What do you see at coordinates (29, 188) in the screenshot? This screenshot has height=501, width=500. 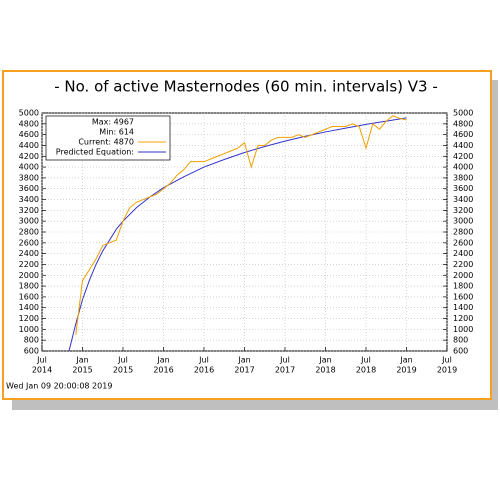 I see `y-tick-label: 3600` at bounding box center [29, 188].